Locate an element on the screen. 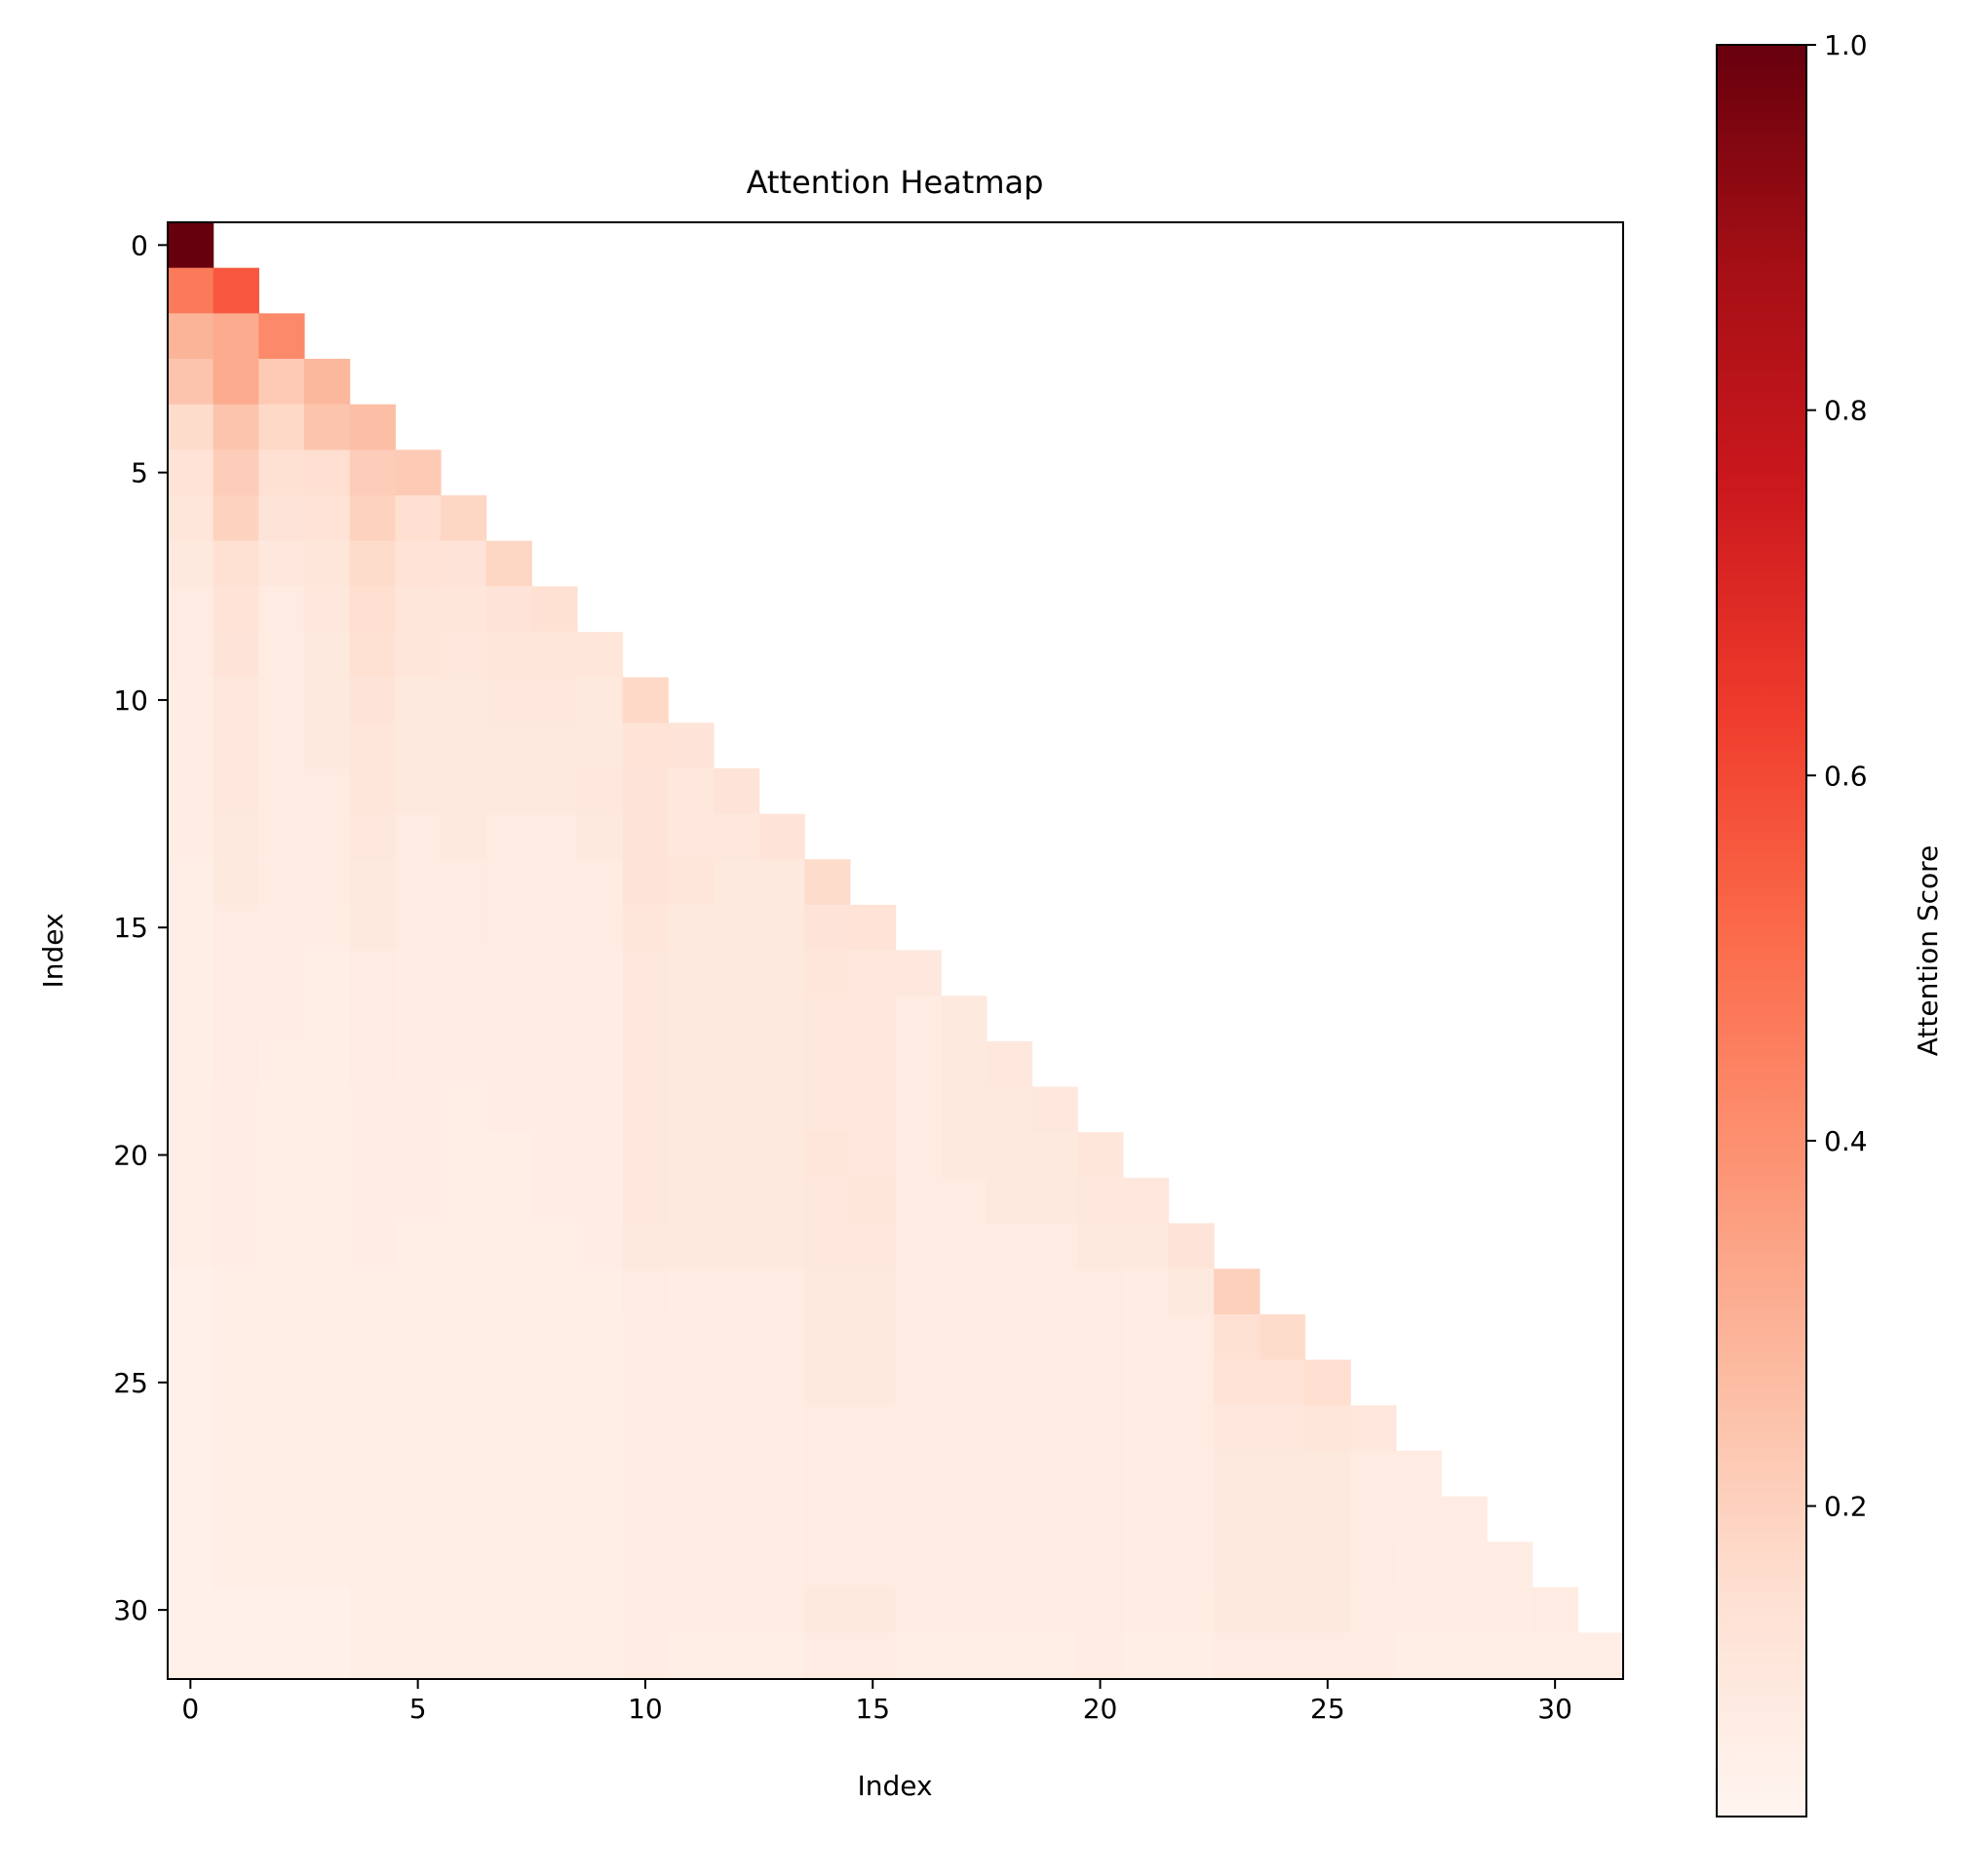 This screenshot has height=1876, width=1977. y-tick-label: 0 is located at coordinates (139, 245).